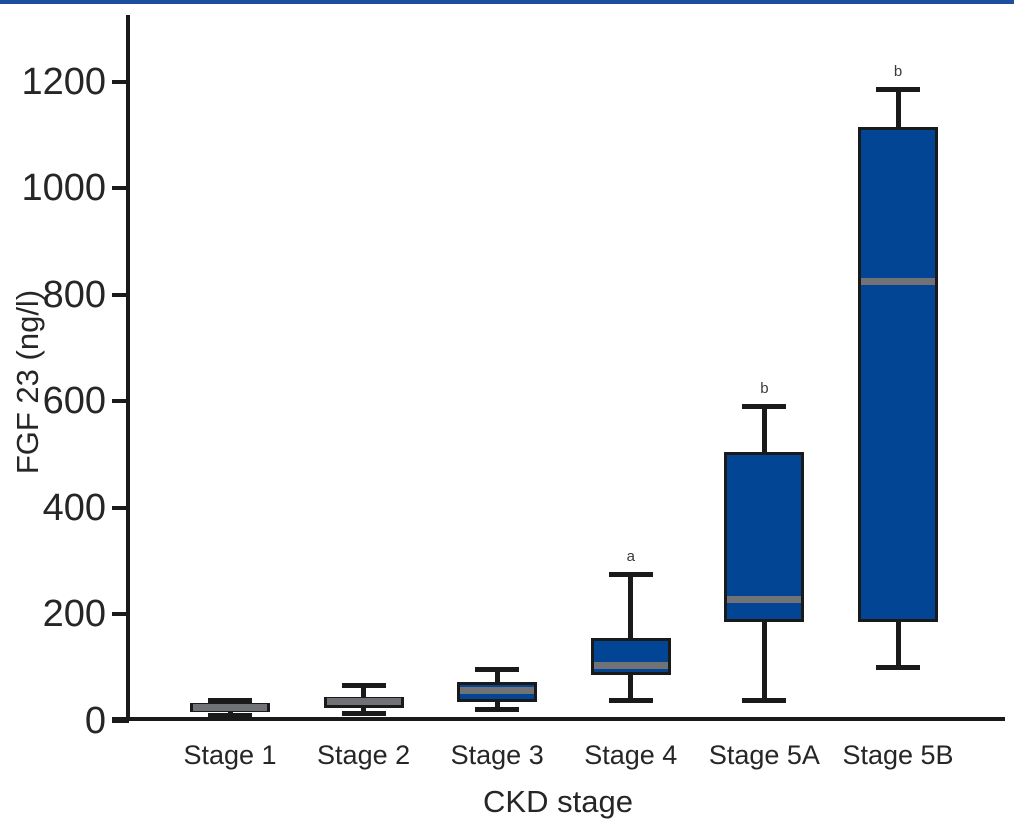 The height and width of the screenshot is (824, 1014). What do you see at coordinates (74, 507) in the screenshot?
I see `y-tick-label: 400` at bounding box center [74, 507].